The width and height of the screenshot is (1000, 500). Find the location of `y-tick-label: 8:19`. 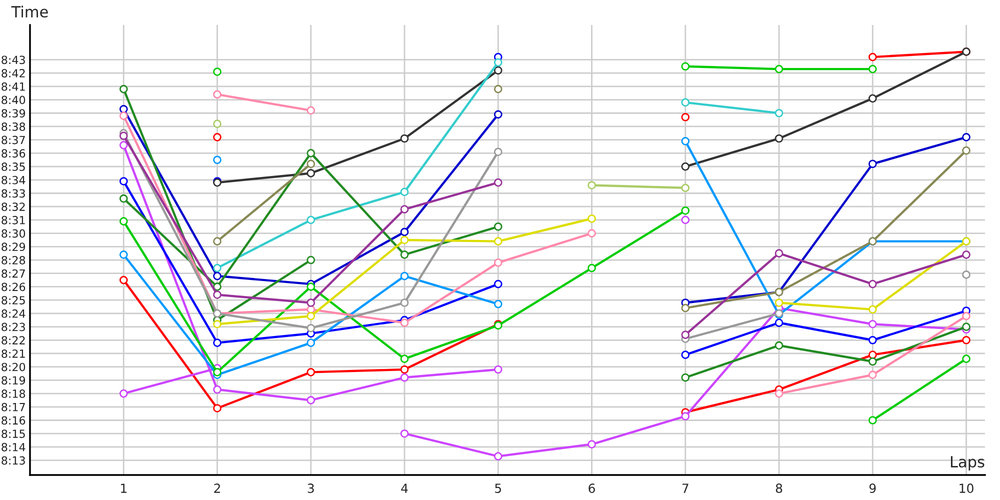

y-tick-label: 8:19 is located at coordinates (14, 380).